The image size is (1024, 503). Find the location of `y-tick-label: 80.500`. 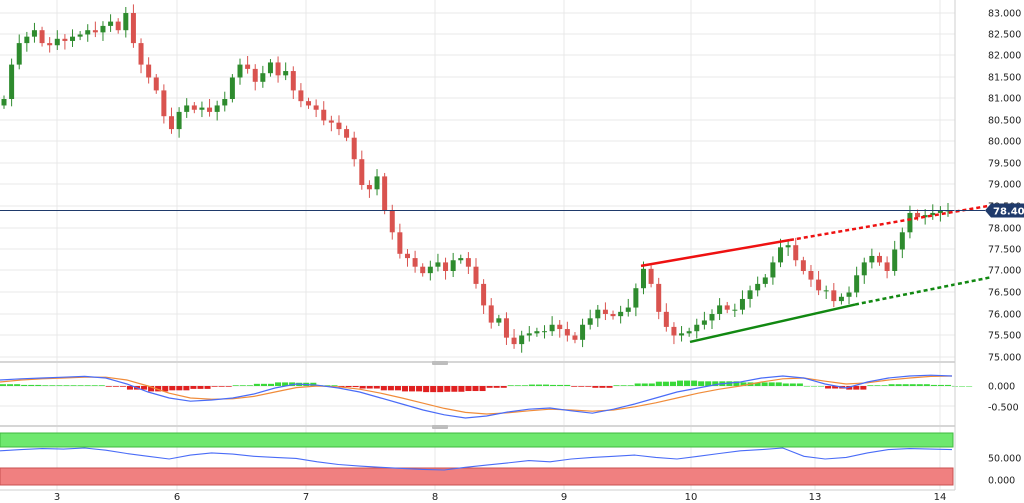

y-tick-label: 80.500 is located at coordinates (1004, 121).